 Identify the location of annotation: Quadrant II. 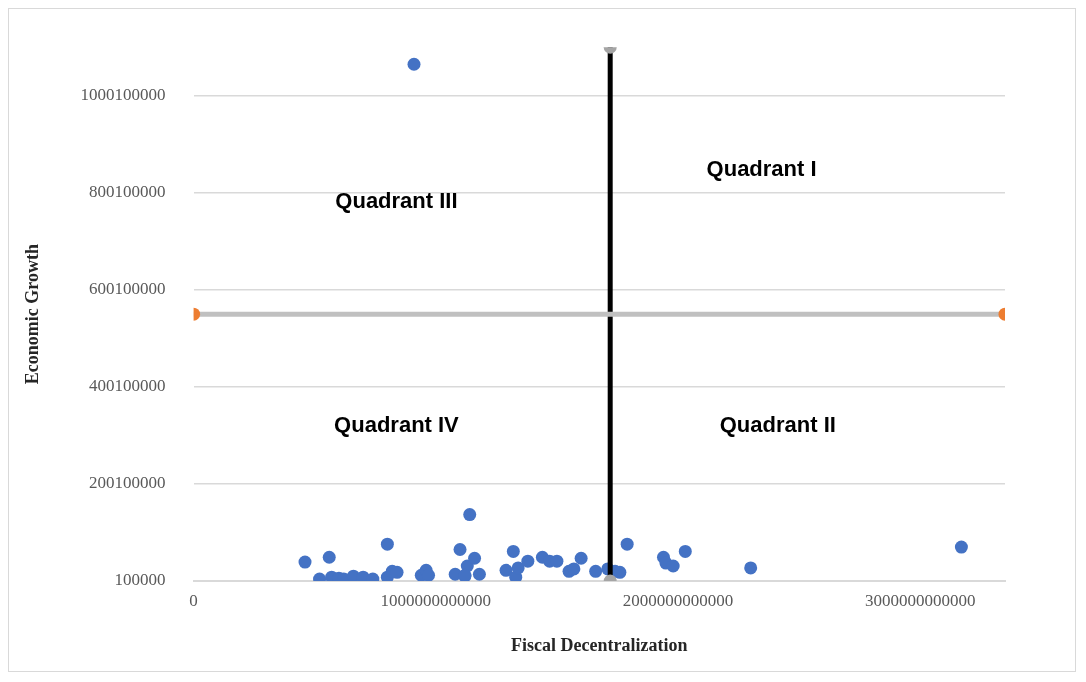
(777, 425).